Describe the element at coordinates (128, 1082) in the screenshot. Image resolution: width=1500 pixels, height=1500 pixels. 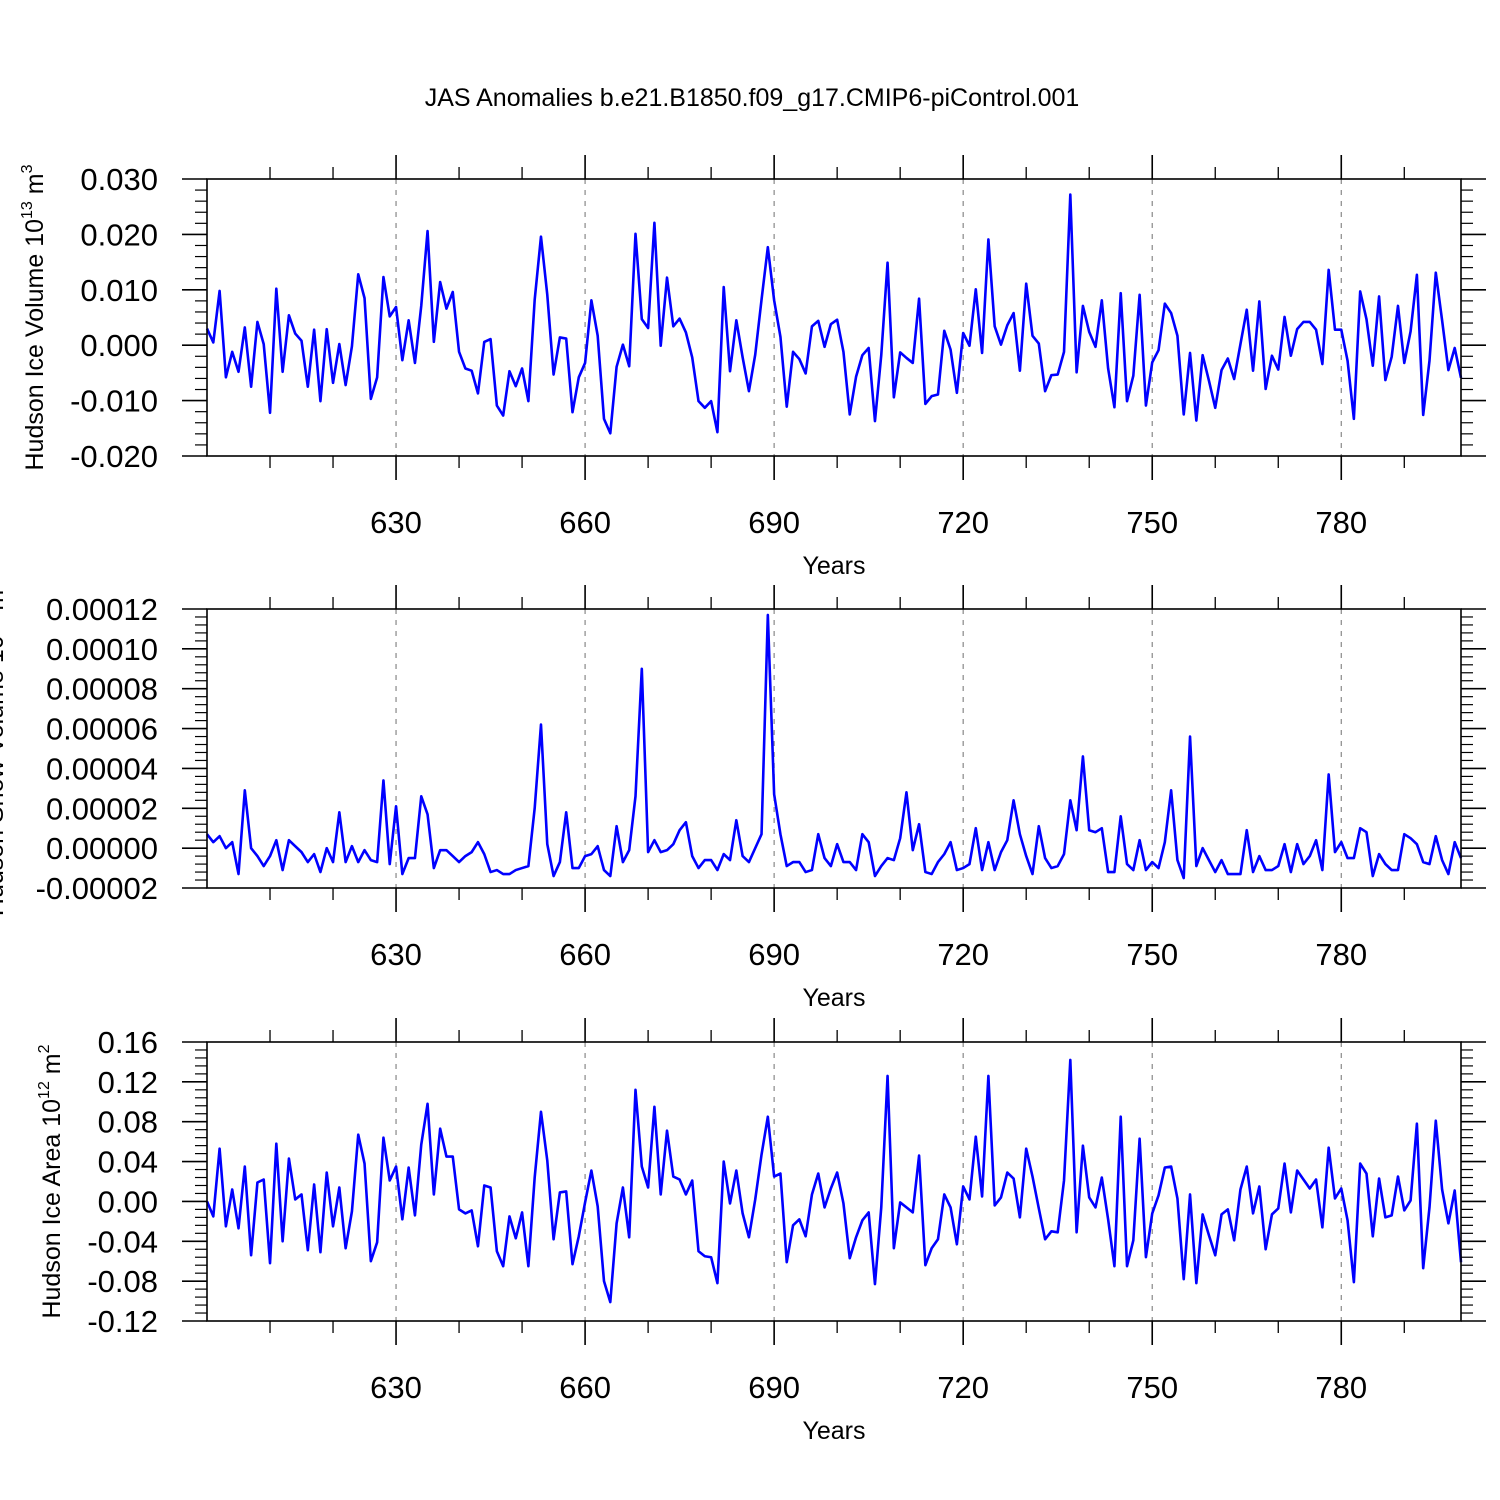
I see `y-tick-label: 0.12` at that location.